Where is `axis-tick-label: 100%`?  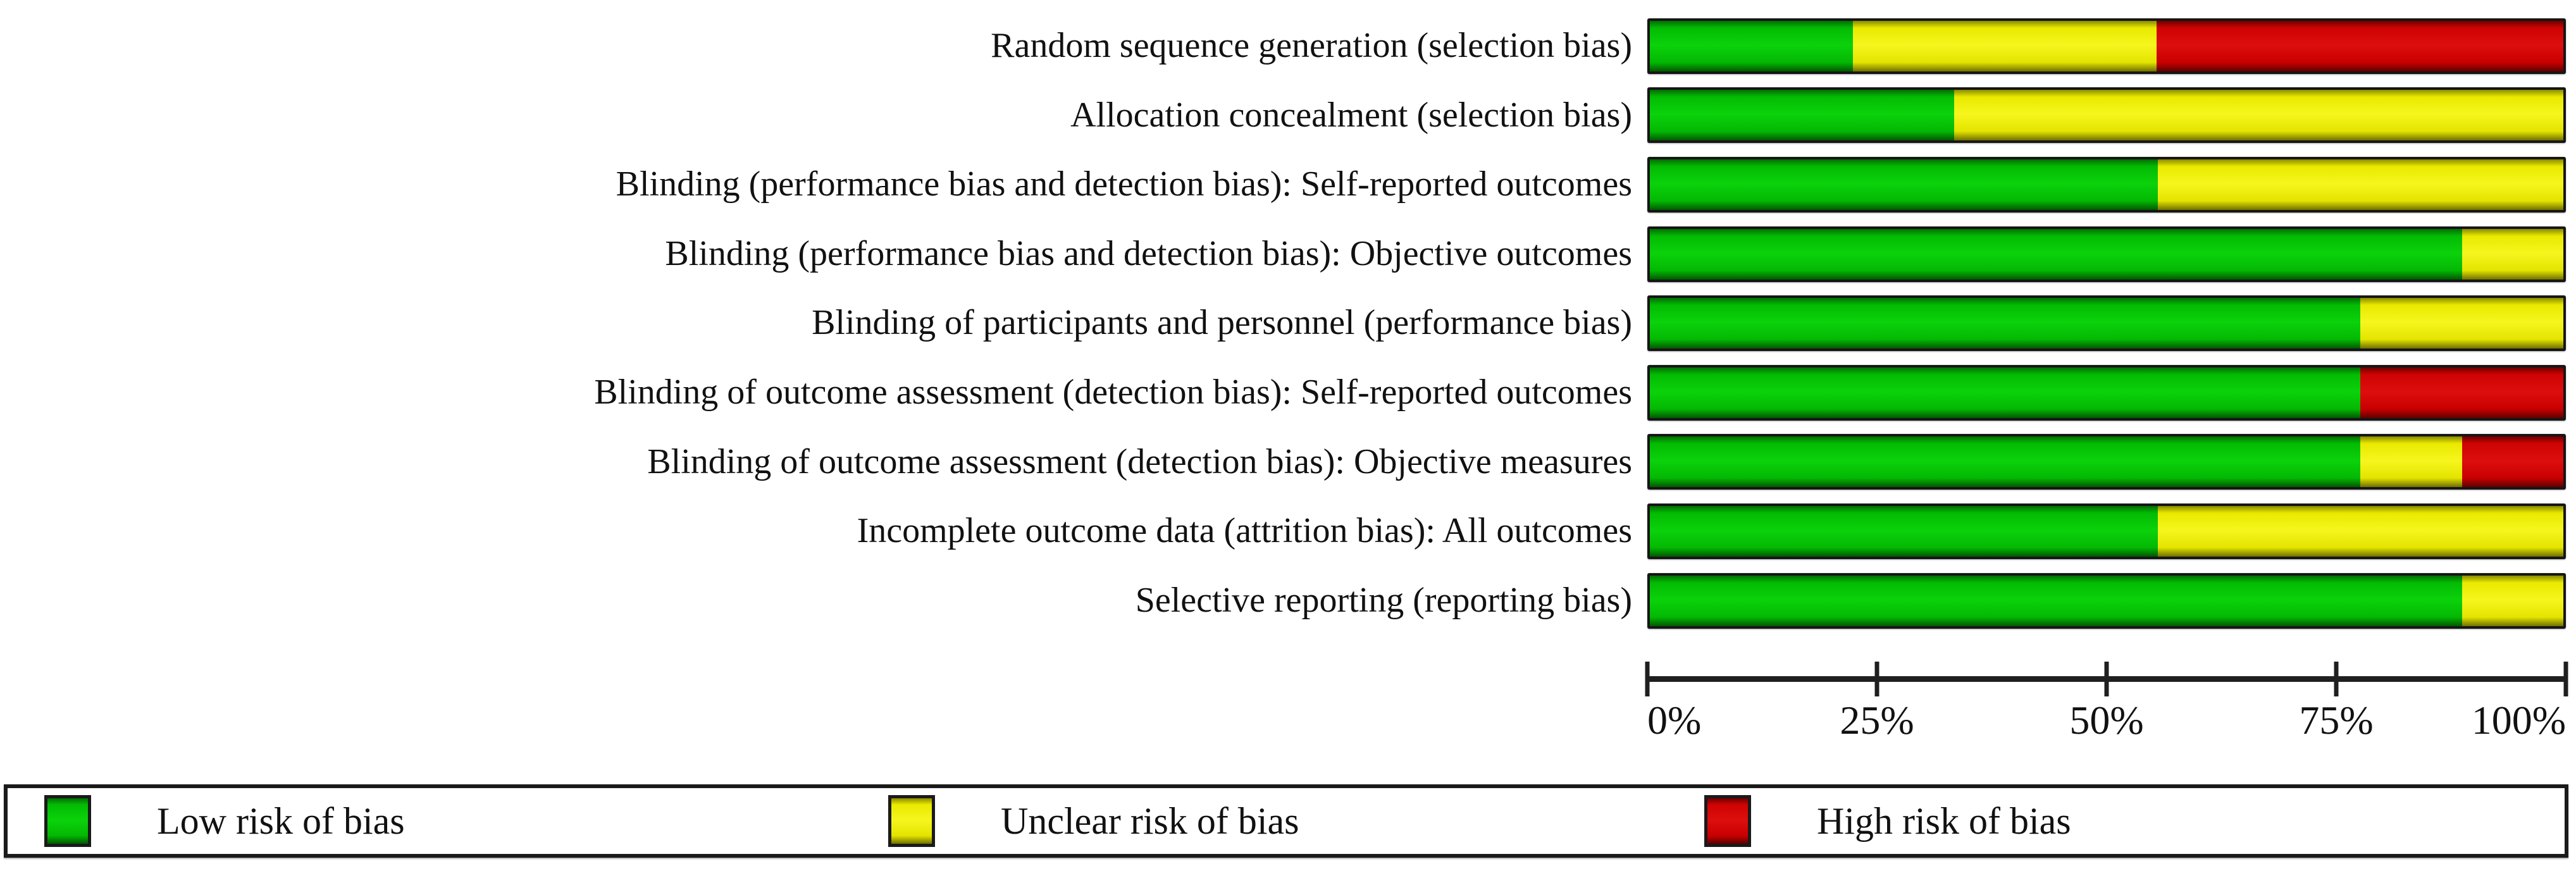
axis-tick-label: 100% is located at coordinates (2519, 720).